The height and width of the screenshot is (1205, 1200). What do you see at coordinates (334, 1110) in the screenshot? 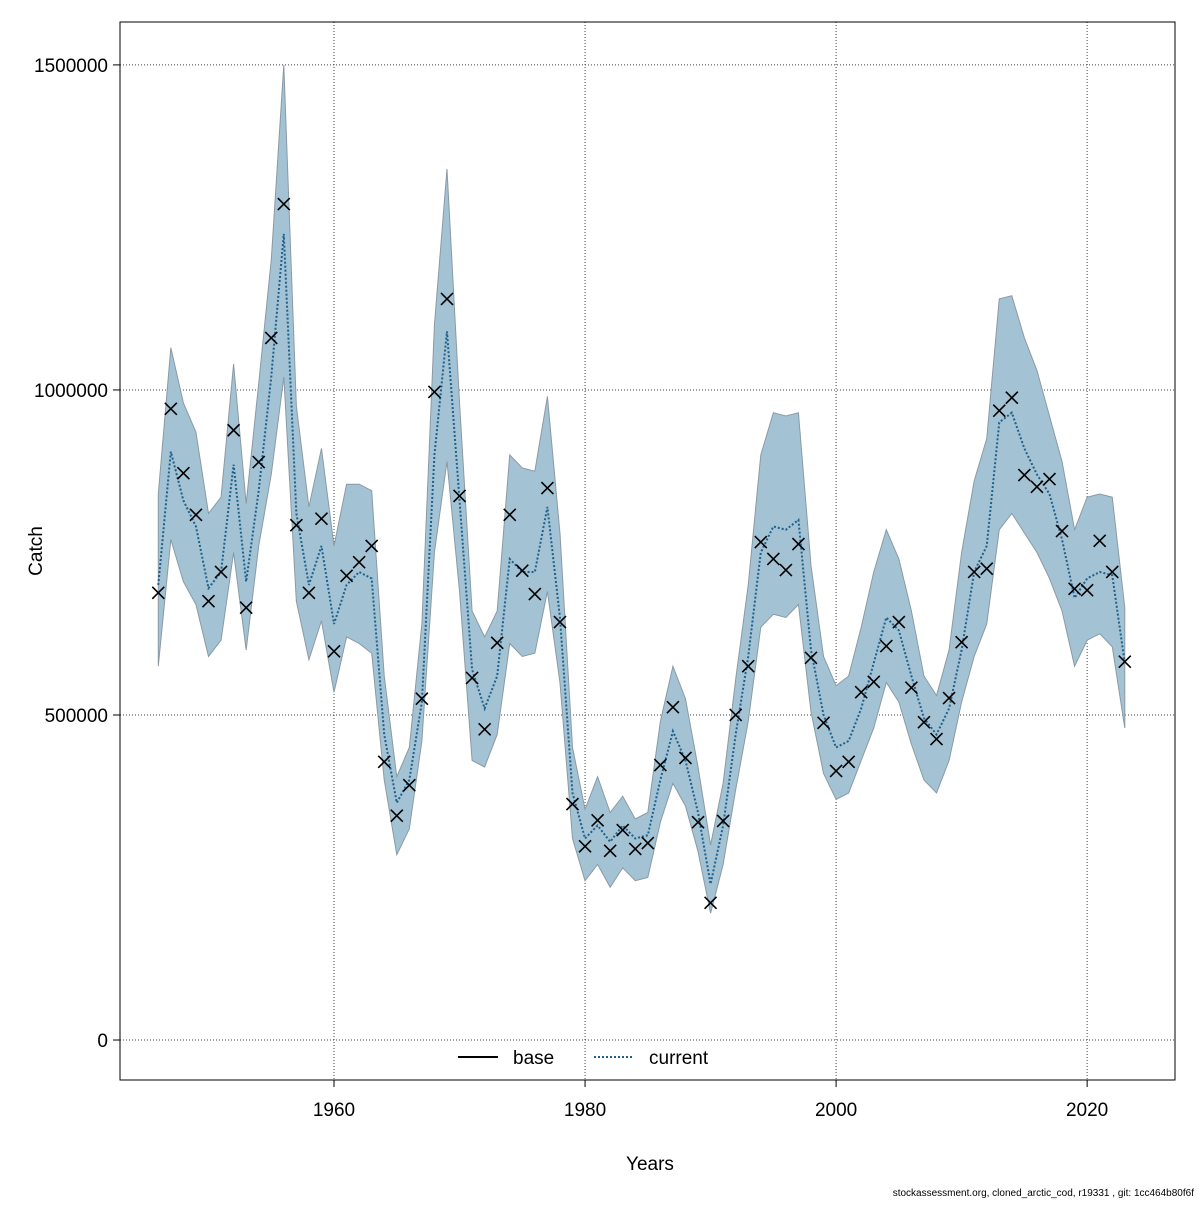
I see `x-tick-label: 1960` at bounding box center [334, 1110].